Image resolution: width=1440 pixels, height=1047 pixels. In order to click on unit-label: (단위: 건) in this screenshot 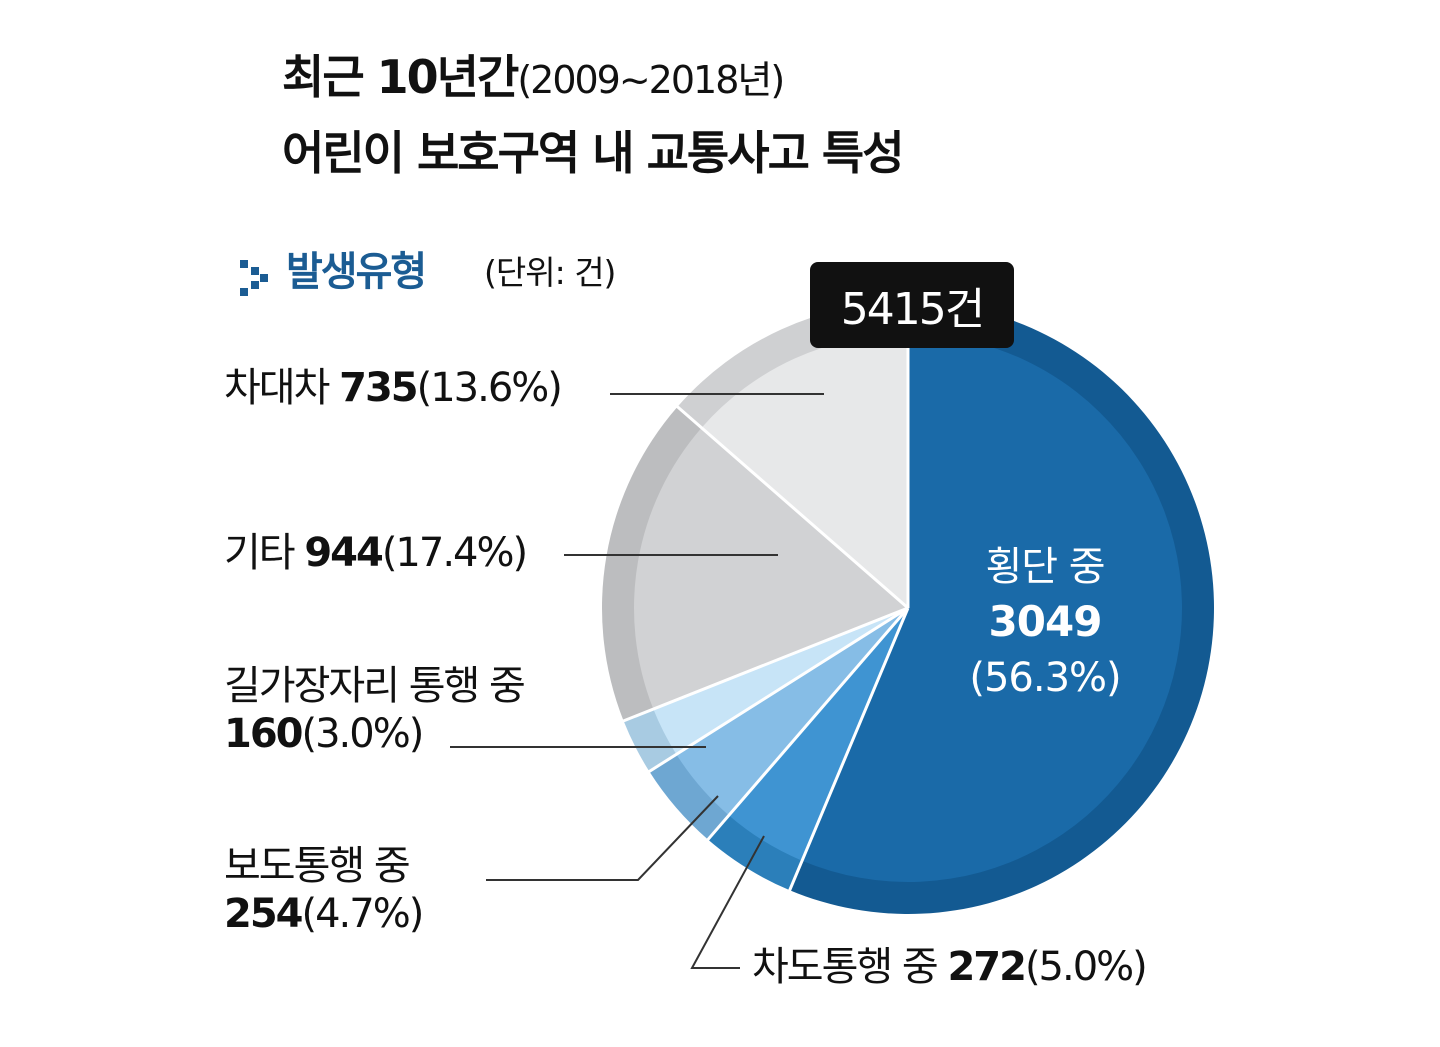, I will do `click(550, 272)`.